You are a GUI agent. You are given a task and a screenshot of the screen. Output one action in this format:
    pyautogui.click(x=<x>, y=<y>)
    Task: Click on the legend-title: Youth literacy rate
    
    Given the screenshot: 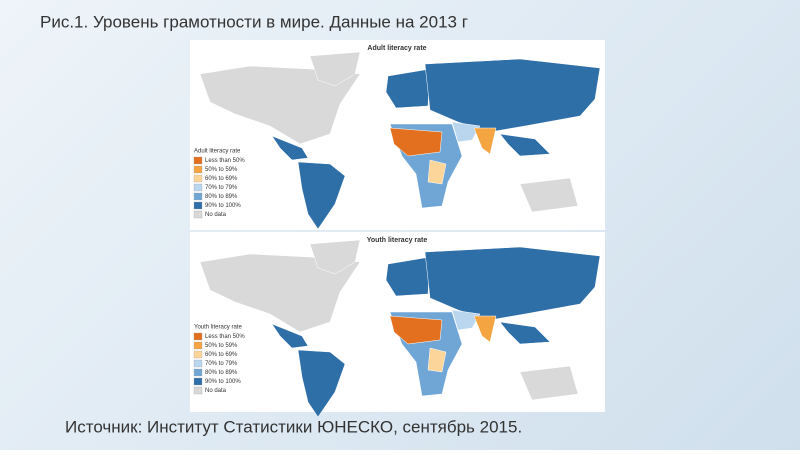 What is the action you would take?
    pyautogui.click(x=218, y=328)
    